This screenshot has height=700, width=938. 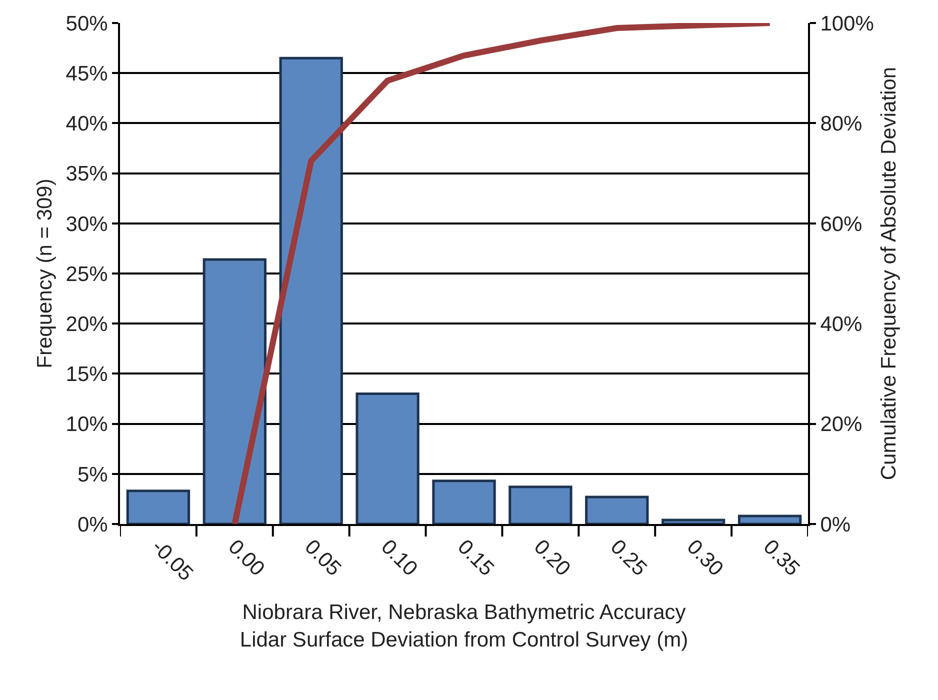 What do you see at coordinates (841, 324) in the screenshot?
I see `y2-tick-label: 40%` at bounding box center [841, 324].